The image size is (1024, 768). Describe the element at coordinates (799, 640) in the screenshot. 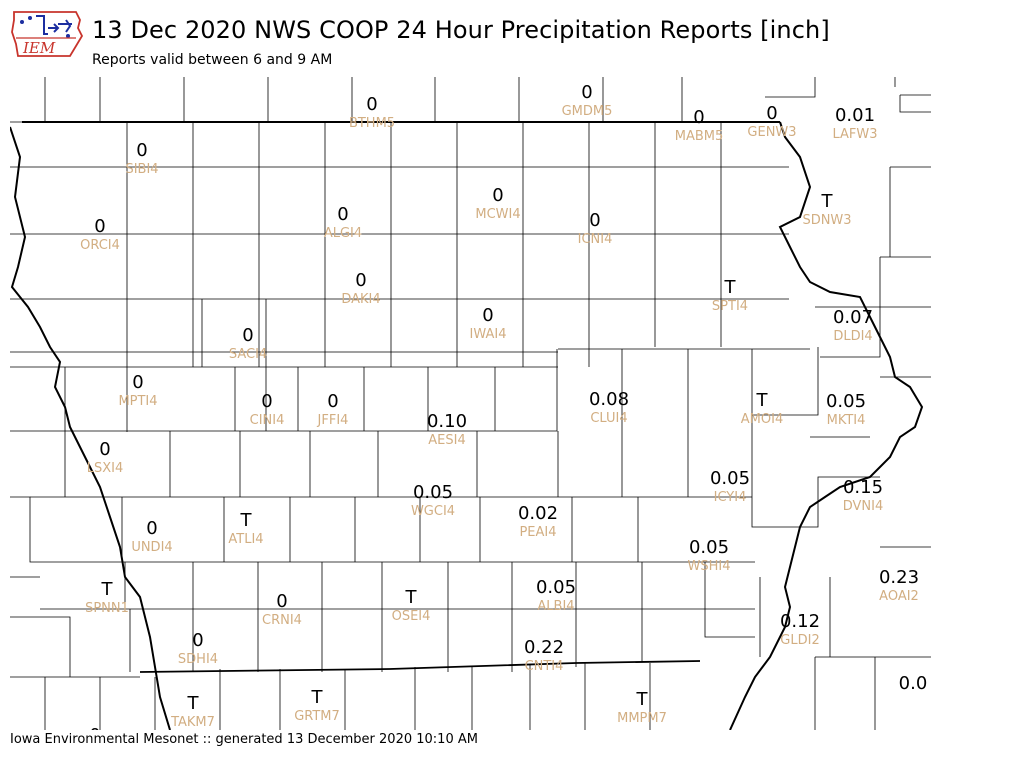

I see `station-id: GLDI2` at that location.